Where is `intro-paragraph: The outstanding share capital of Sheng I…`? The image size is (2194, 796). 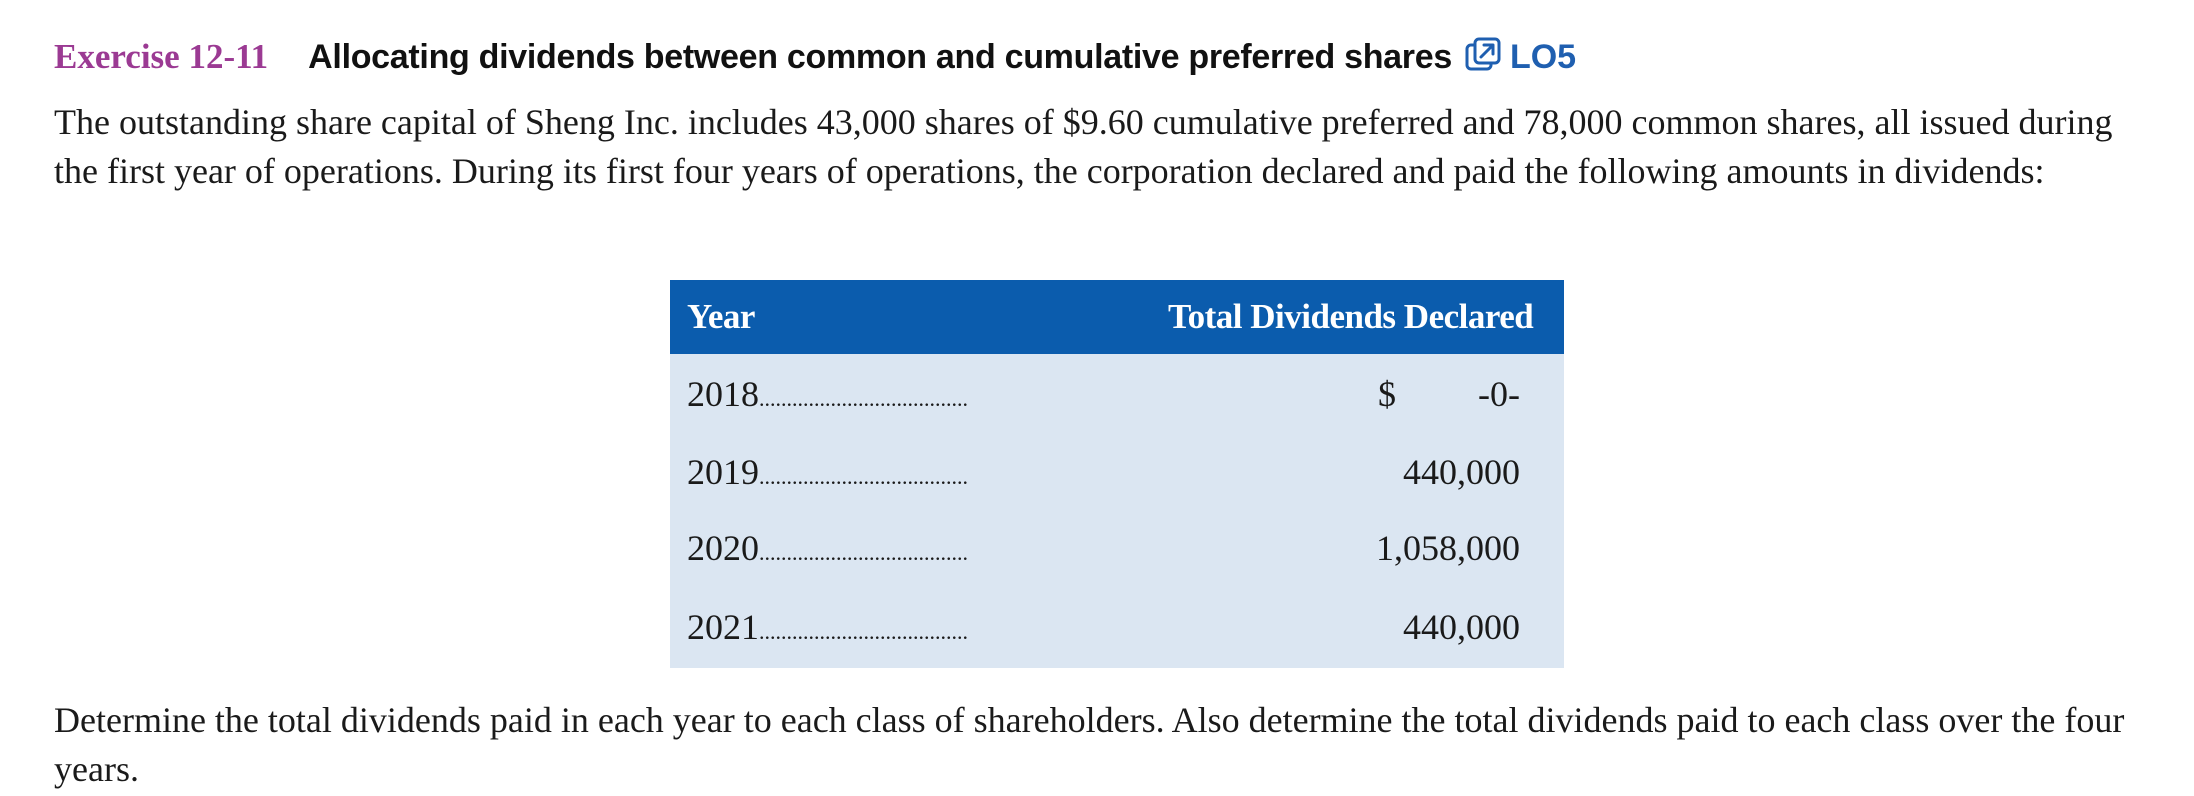
intro-paragraph: The outstanding share capital of Sheng I… is located at coordinates (1083, 146).